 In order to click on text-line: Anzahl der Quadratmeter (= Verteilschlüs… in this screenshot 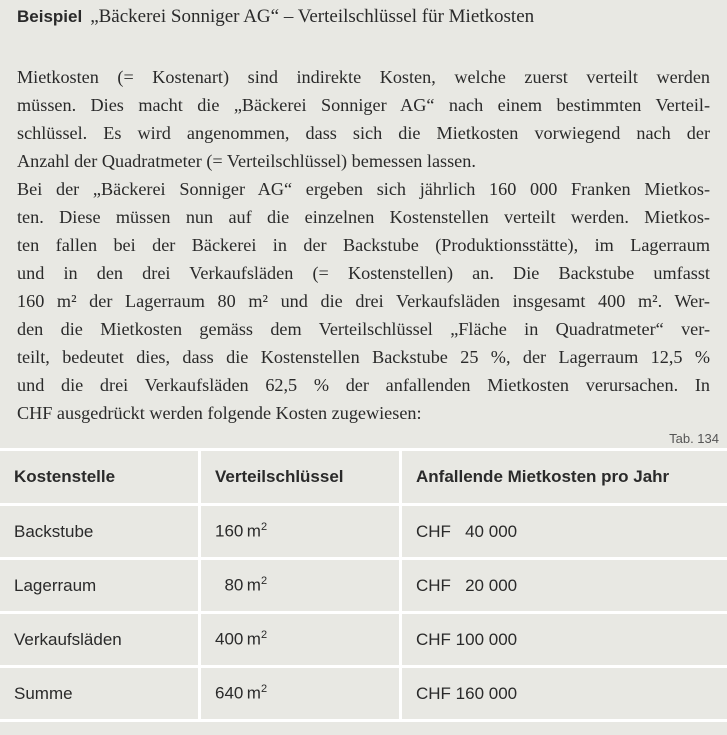, I will do `click(246, 161)`.